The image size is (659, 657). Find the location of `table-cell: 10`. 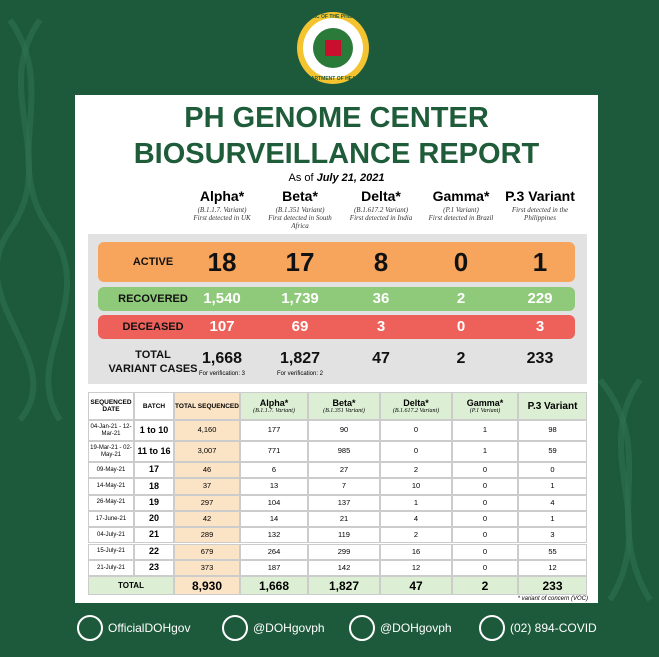

table-cell: 10 is located at coordinates (416, 486).